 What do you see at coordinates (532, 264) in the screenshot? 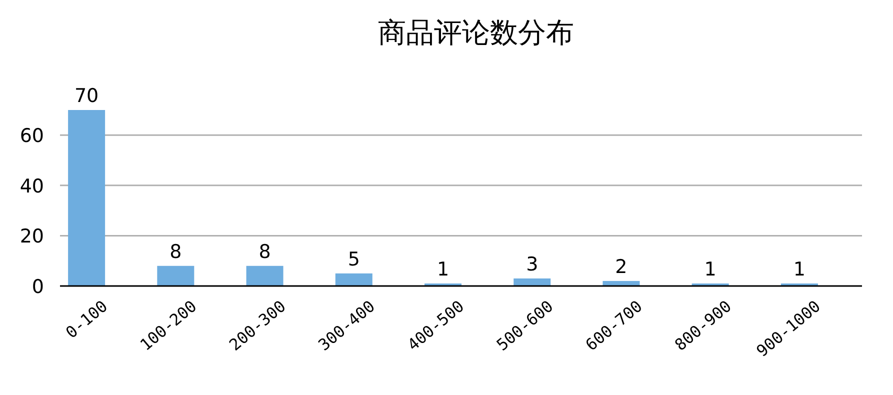
I see `data-label: 3` at bounding box center [532, 264].